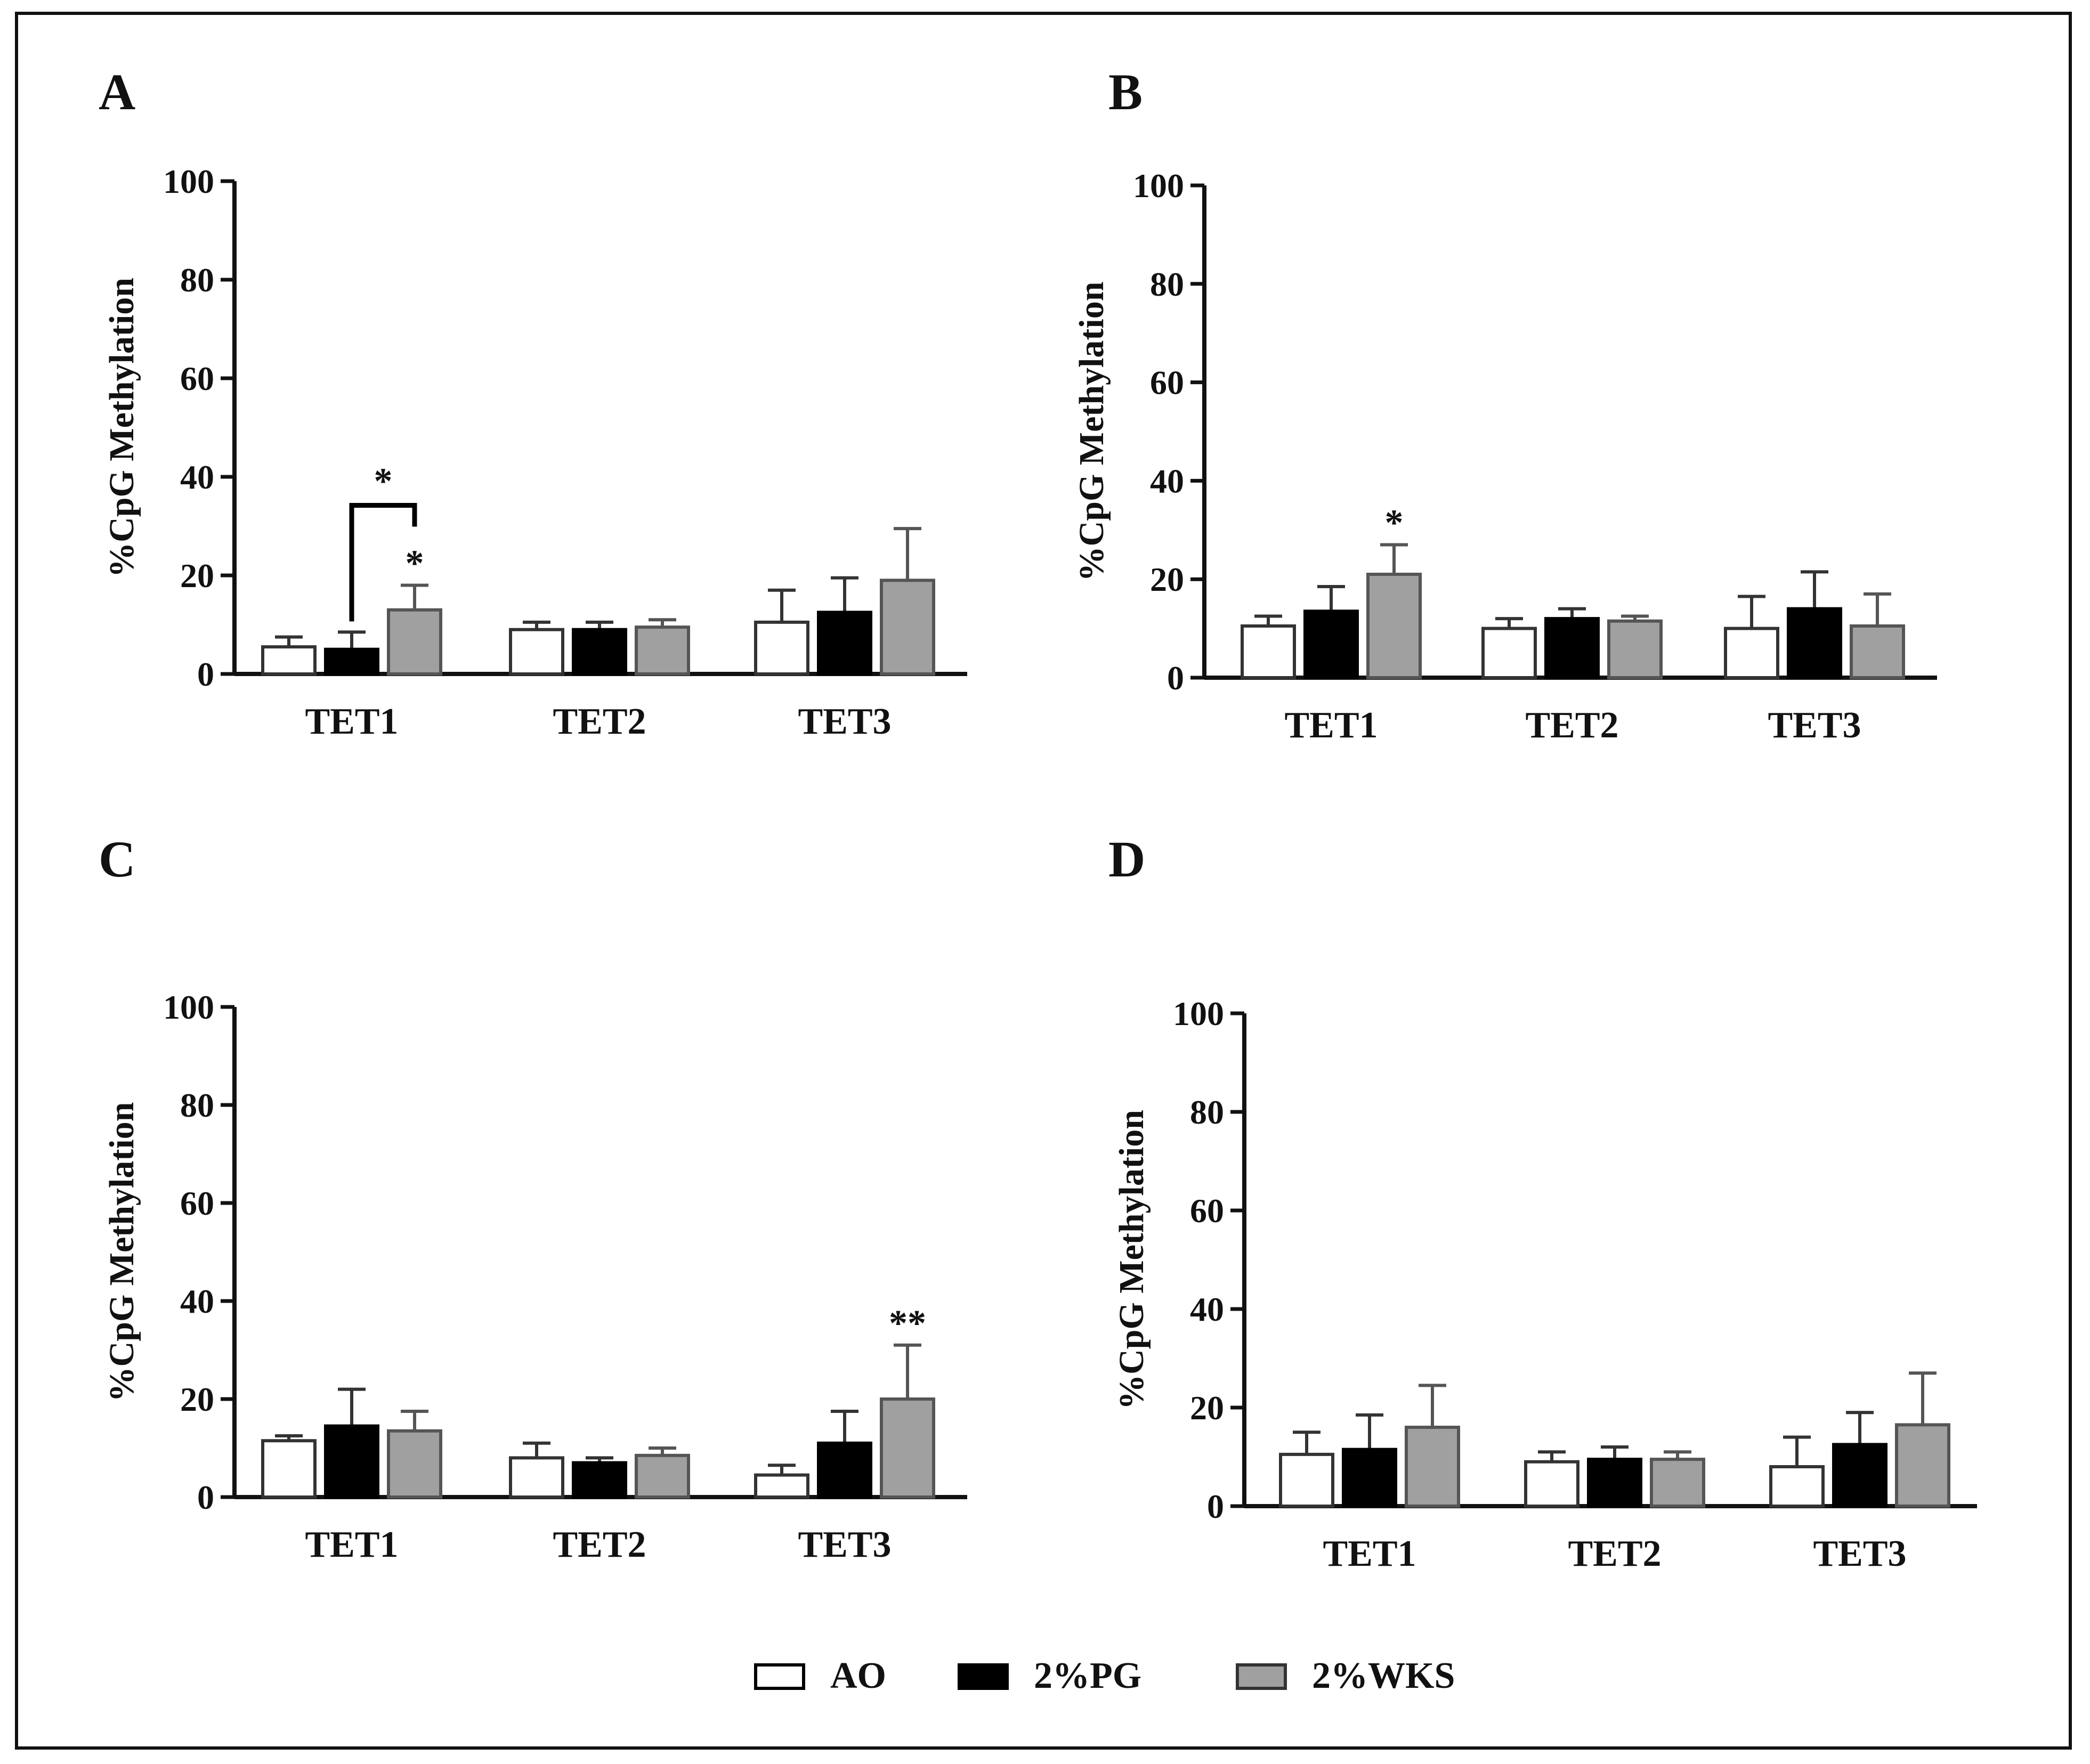  I want to click on y-tick-label-d: 60, so click(1207, 1211).